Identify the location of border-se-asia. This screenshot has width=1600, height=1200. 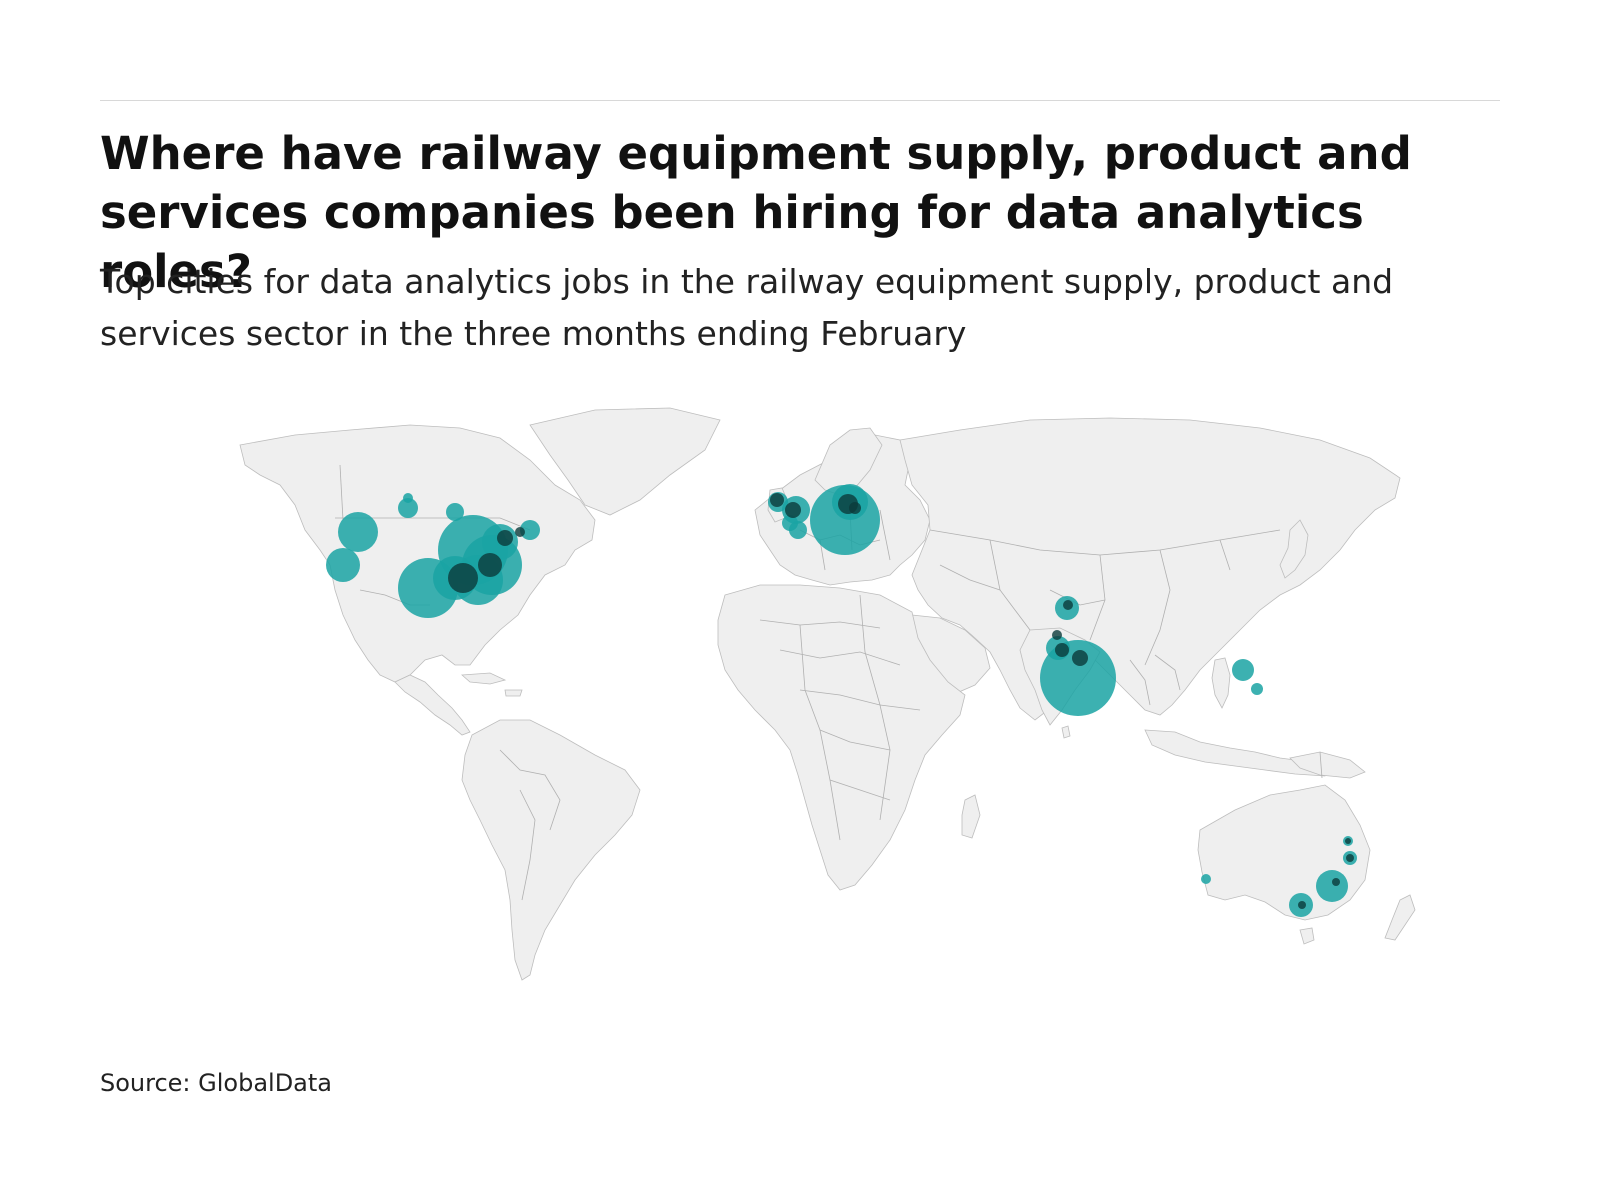
(1155, 680).